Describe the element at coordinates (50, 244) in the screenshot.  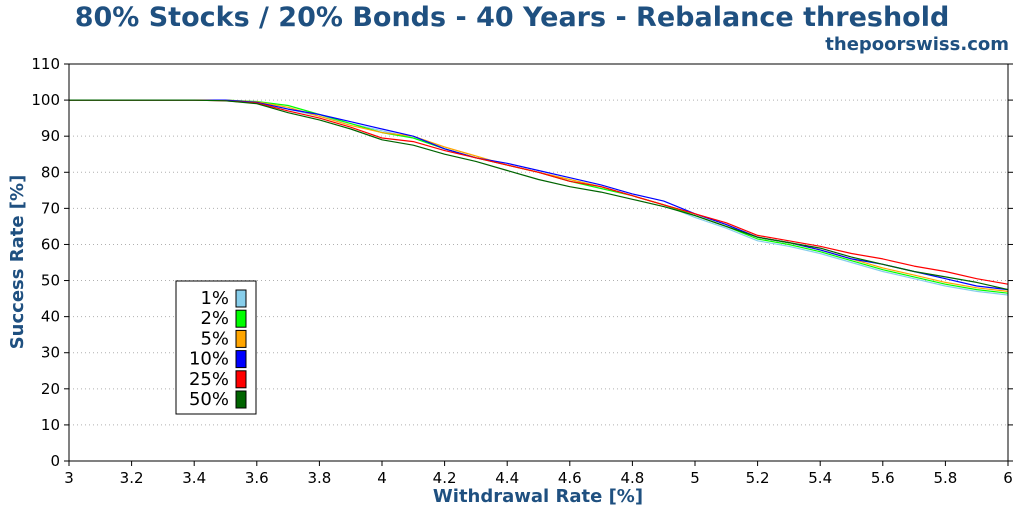
I see `y-tick-label: 60` at that location.